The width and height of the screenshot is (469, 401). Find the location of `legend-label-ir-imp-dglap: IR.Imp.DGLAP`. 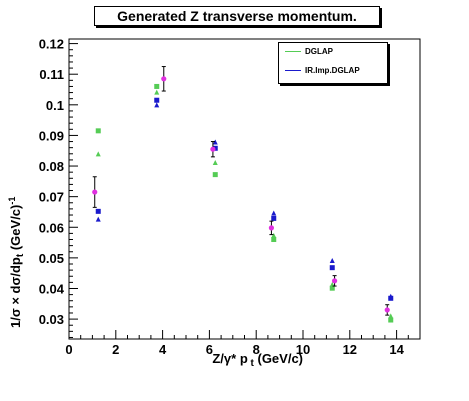

legend-label-ir-imp-dglap: IR.Imp.DGLAP is located at coordinates (332, 70).